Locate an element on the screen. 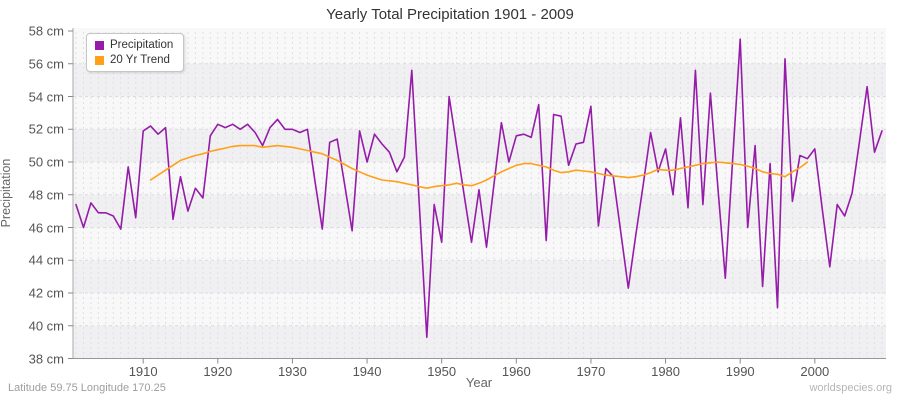  y-tick-label: 52 cm is located at coordinates (46, 129).